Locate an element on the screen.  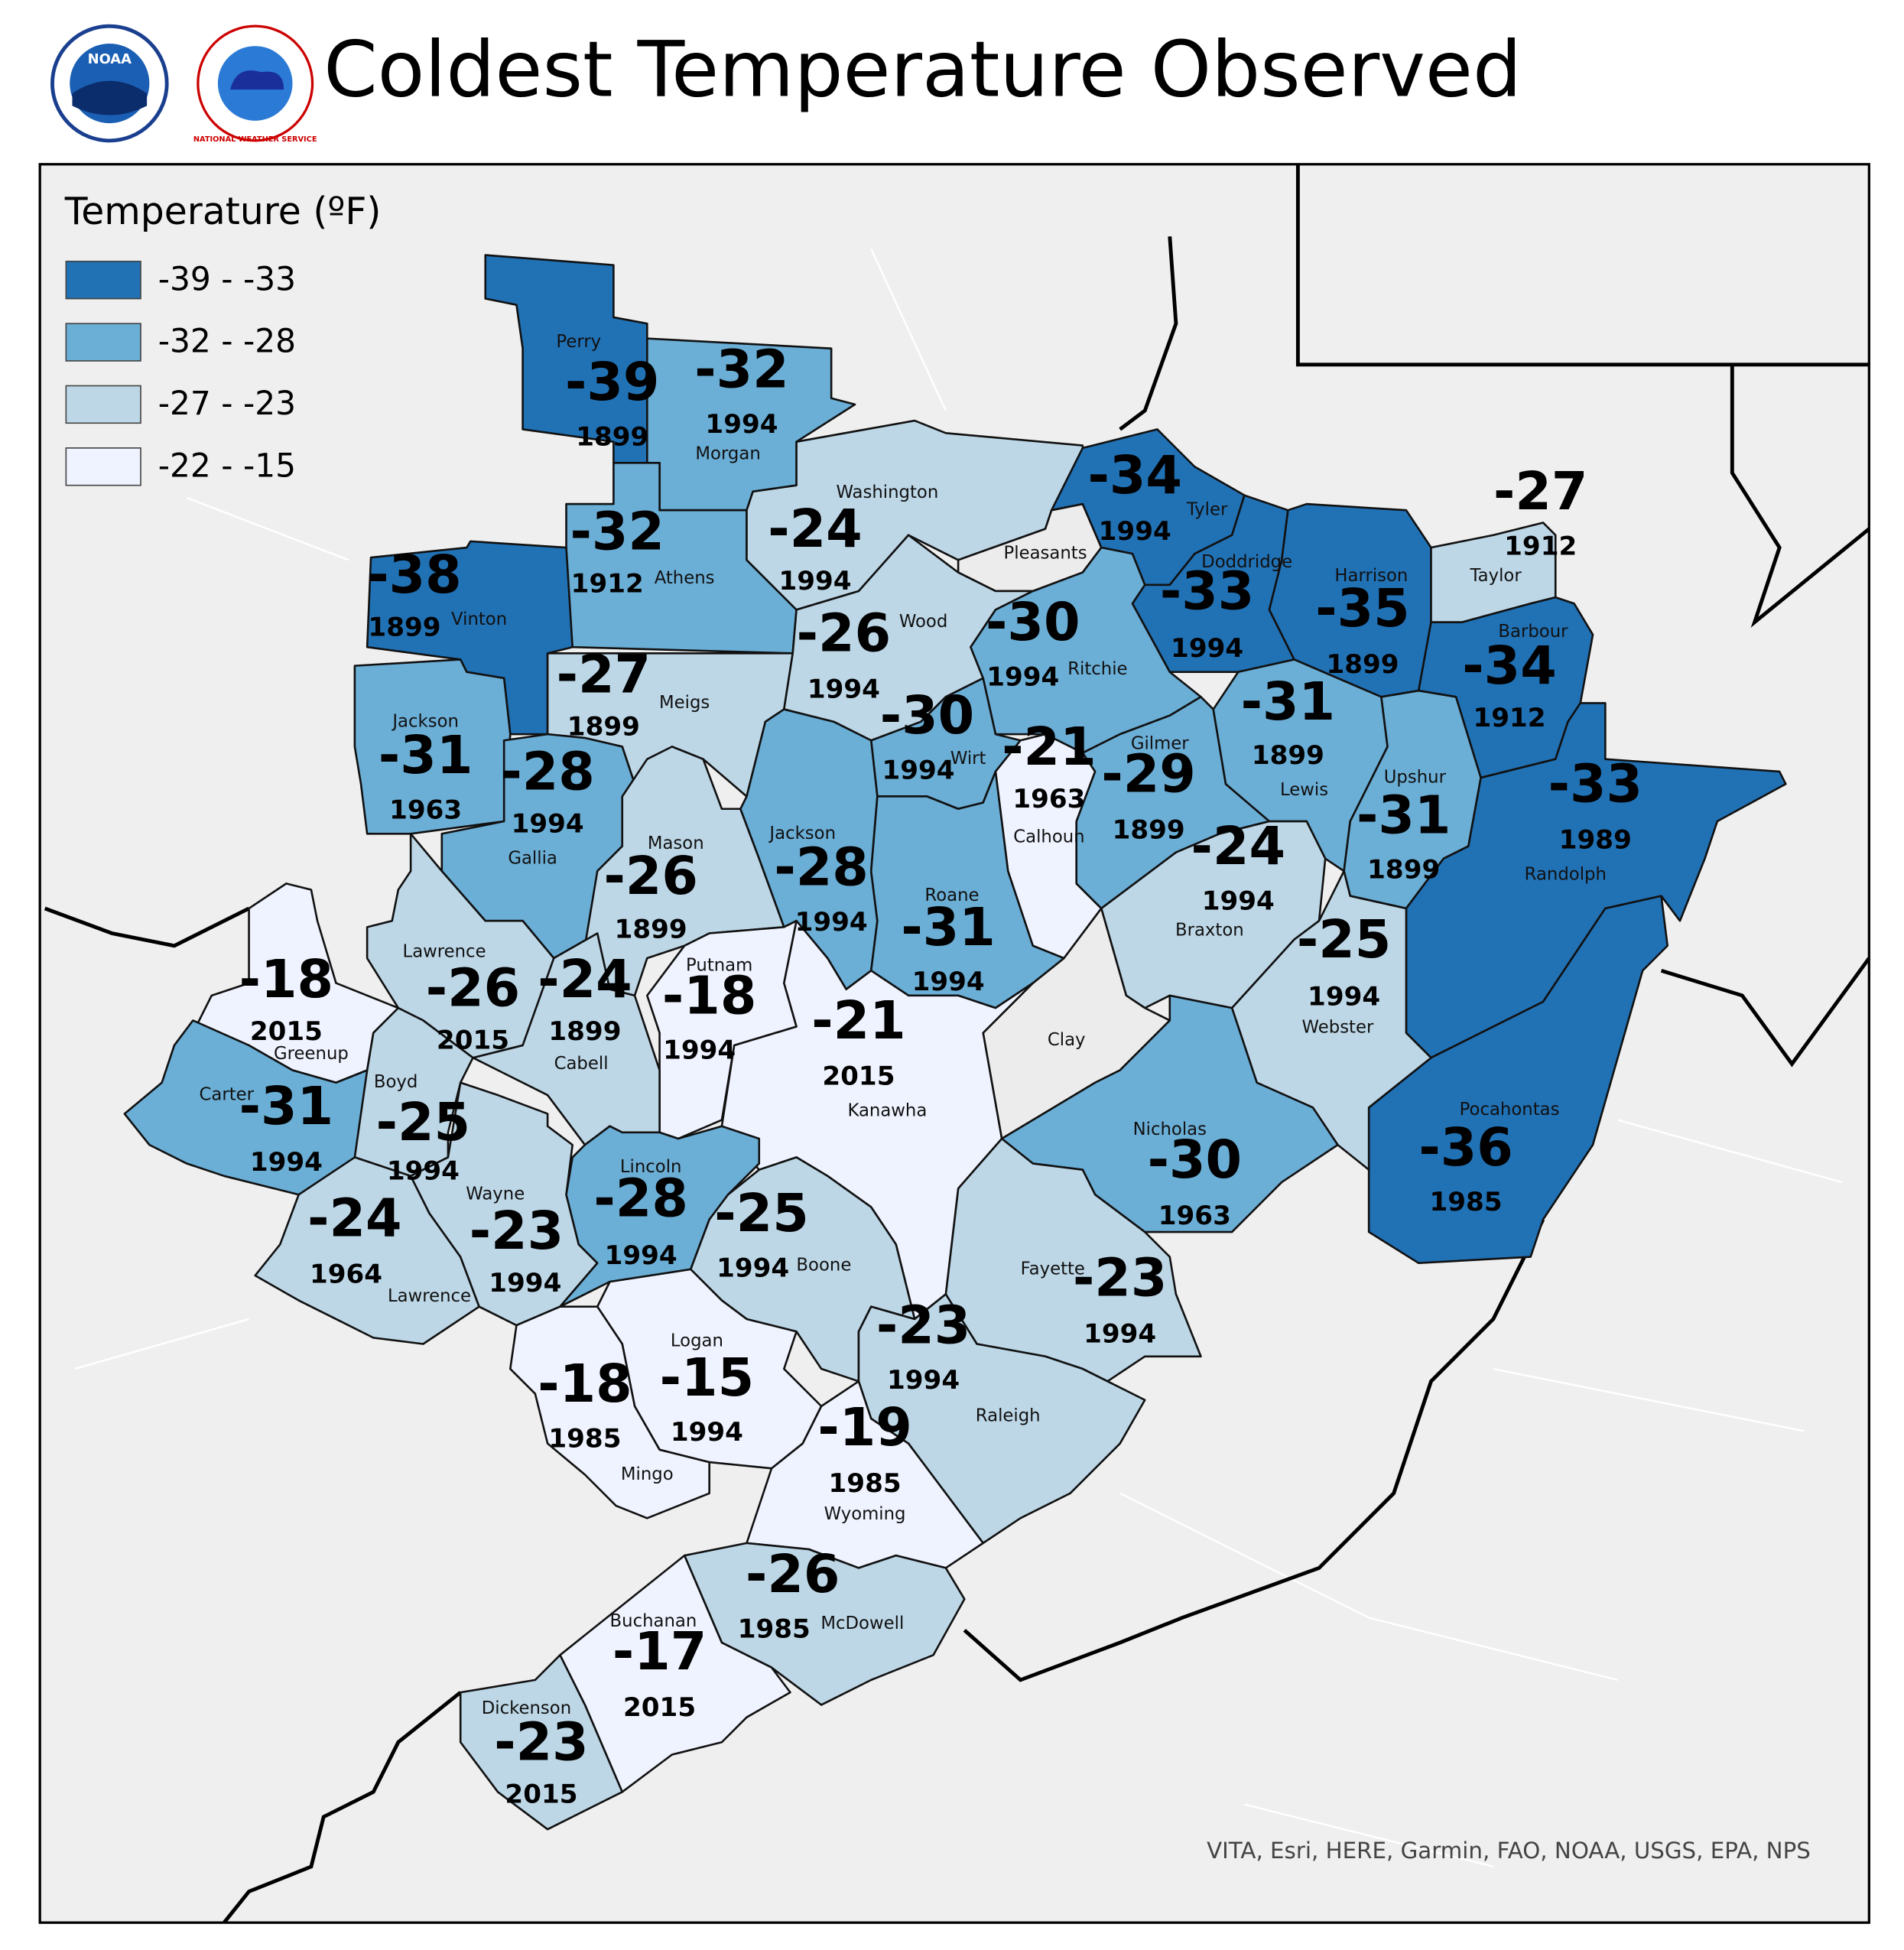
county-name: Athens is located at coordinates (685, 578).